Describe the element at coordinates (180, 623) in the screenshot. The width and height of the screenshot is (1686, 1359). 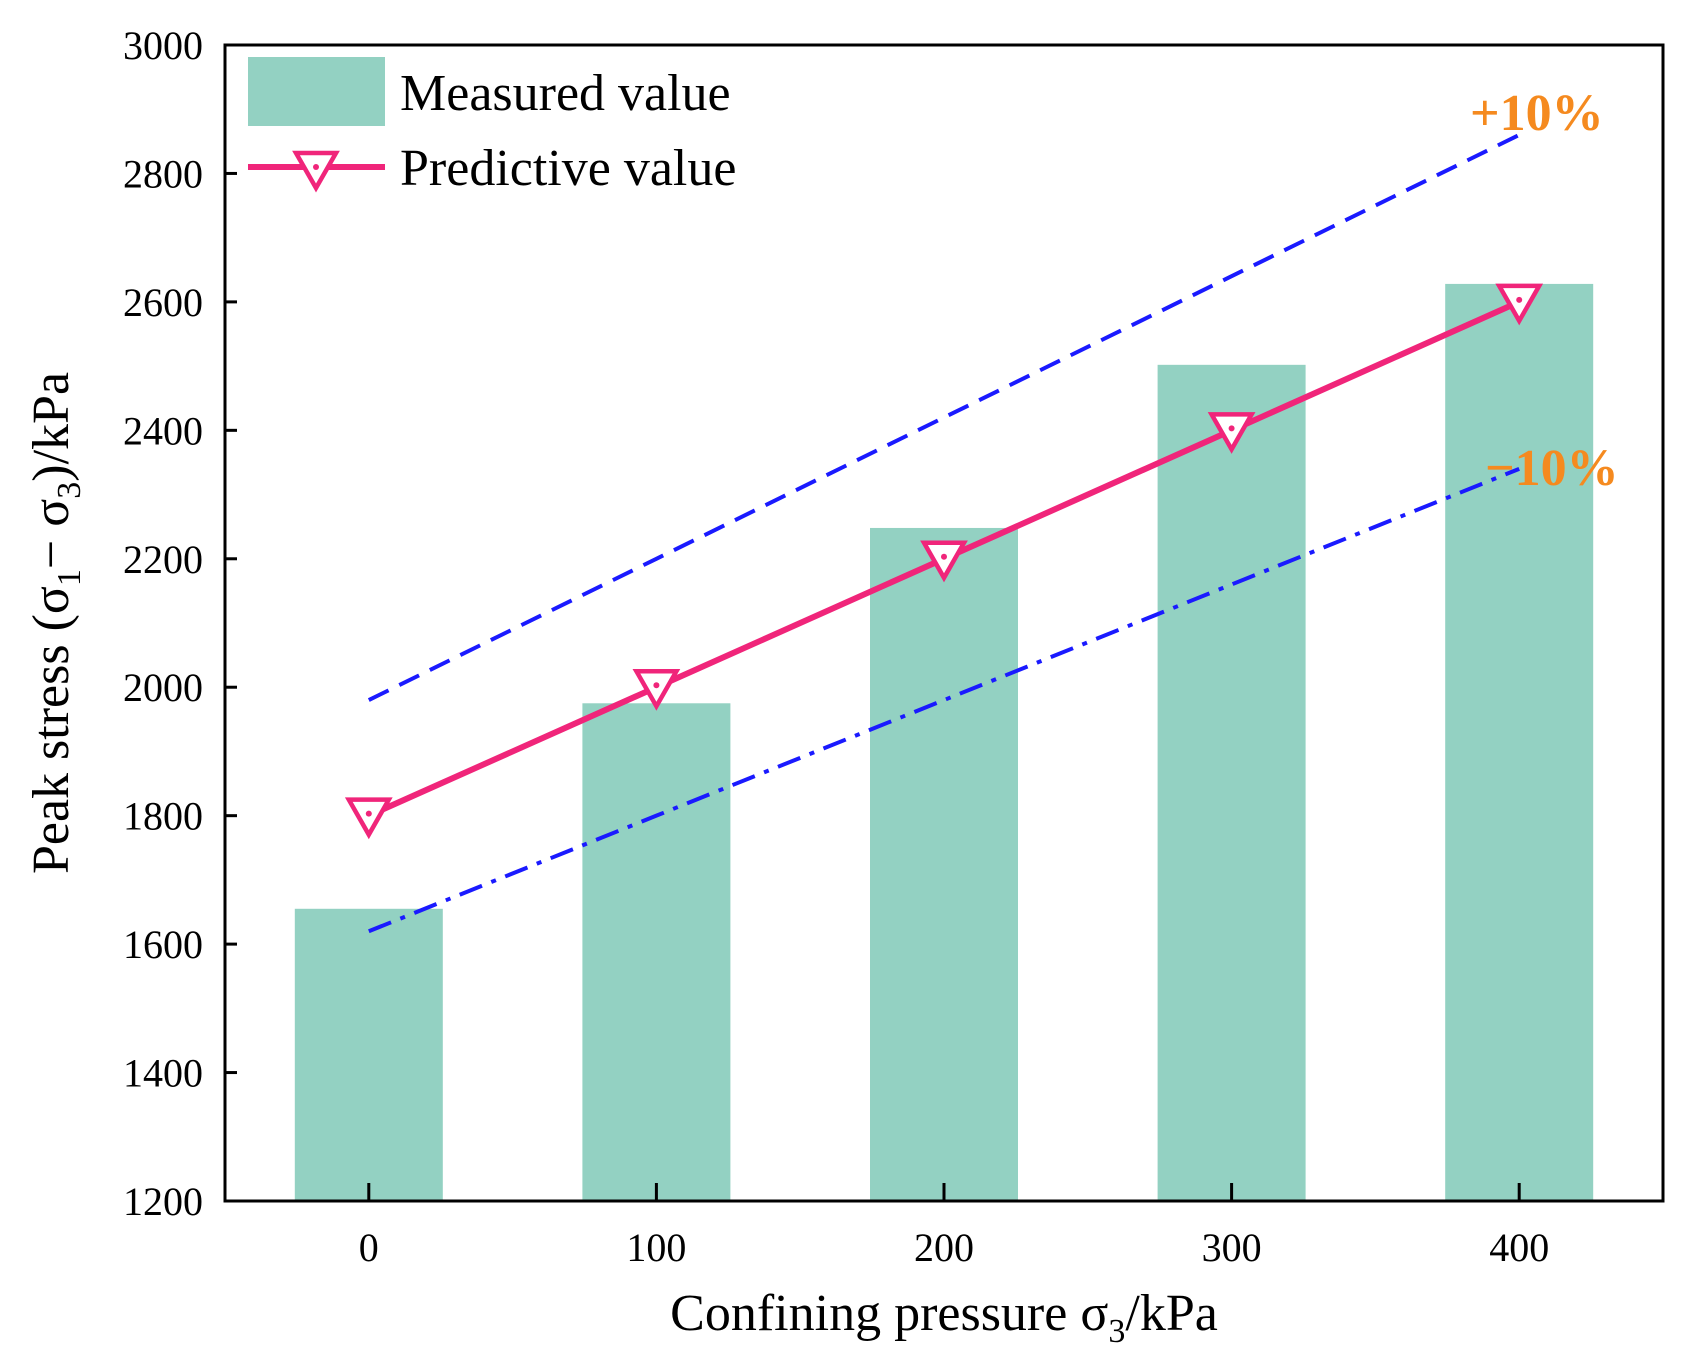
I see `y-axis: 1200 1400 1600 1800 2000 2200 2400 2600 2800 3000` at that location.